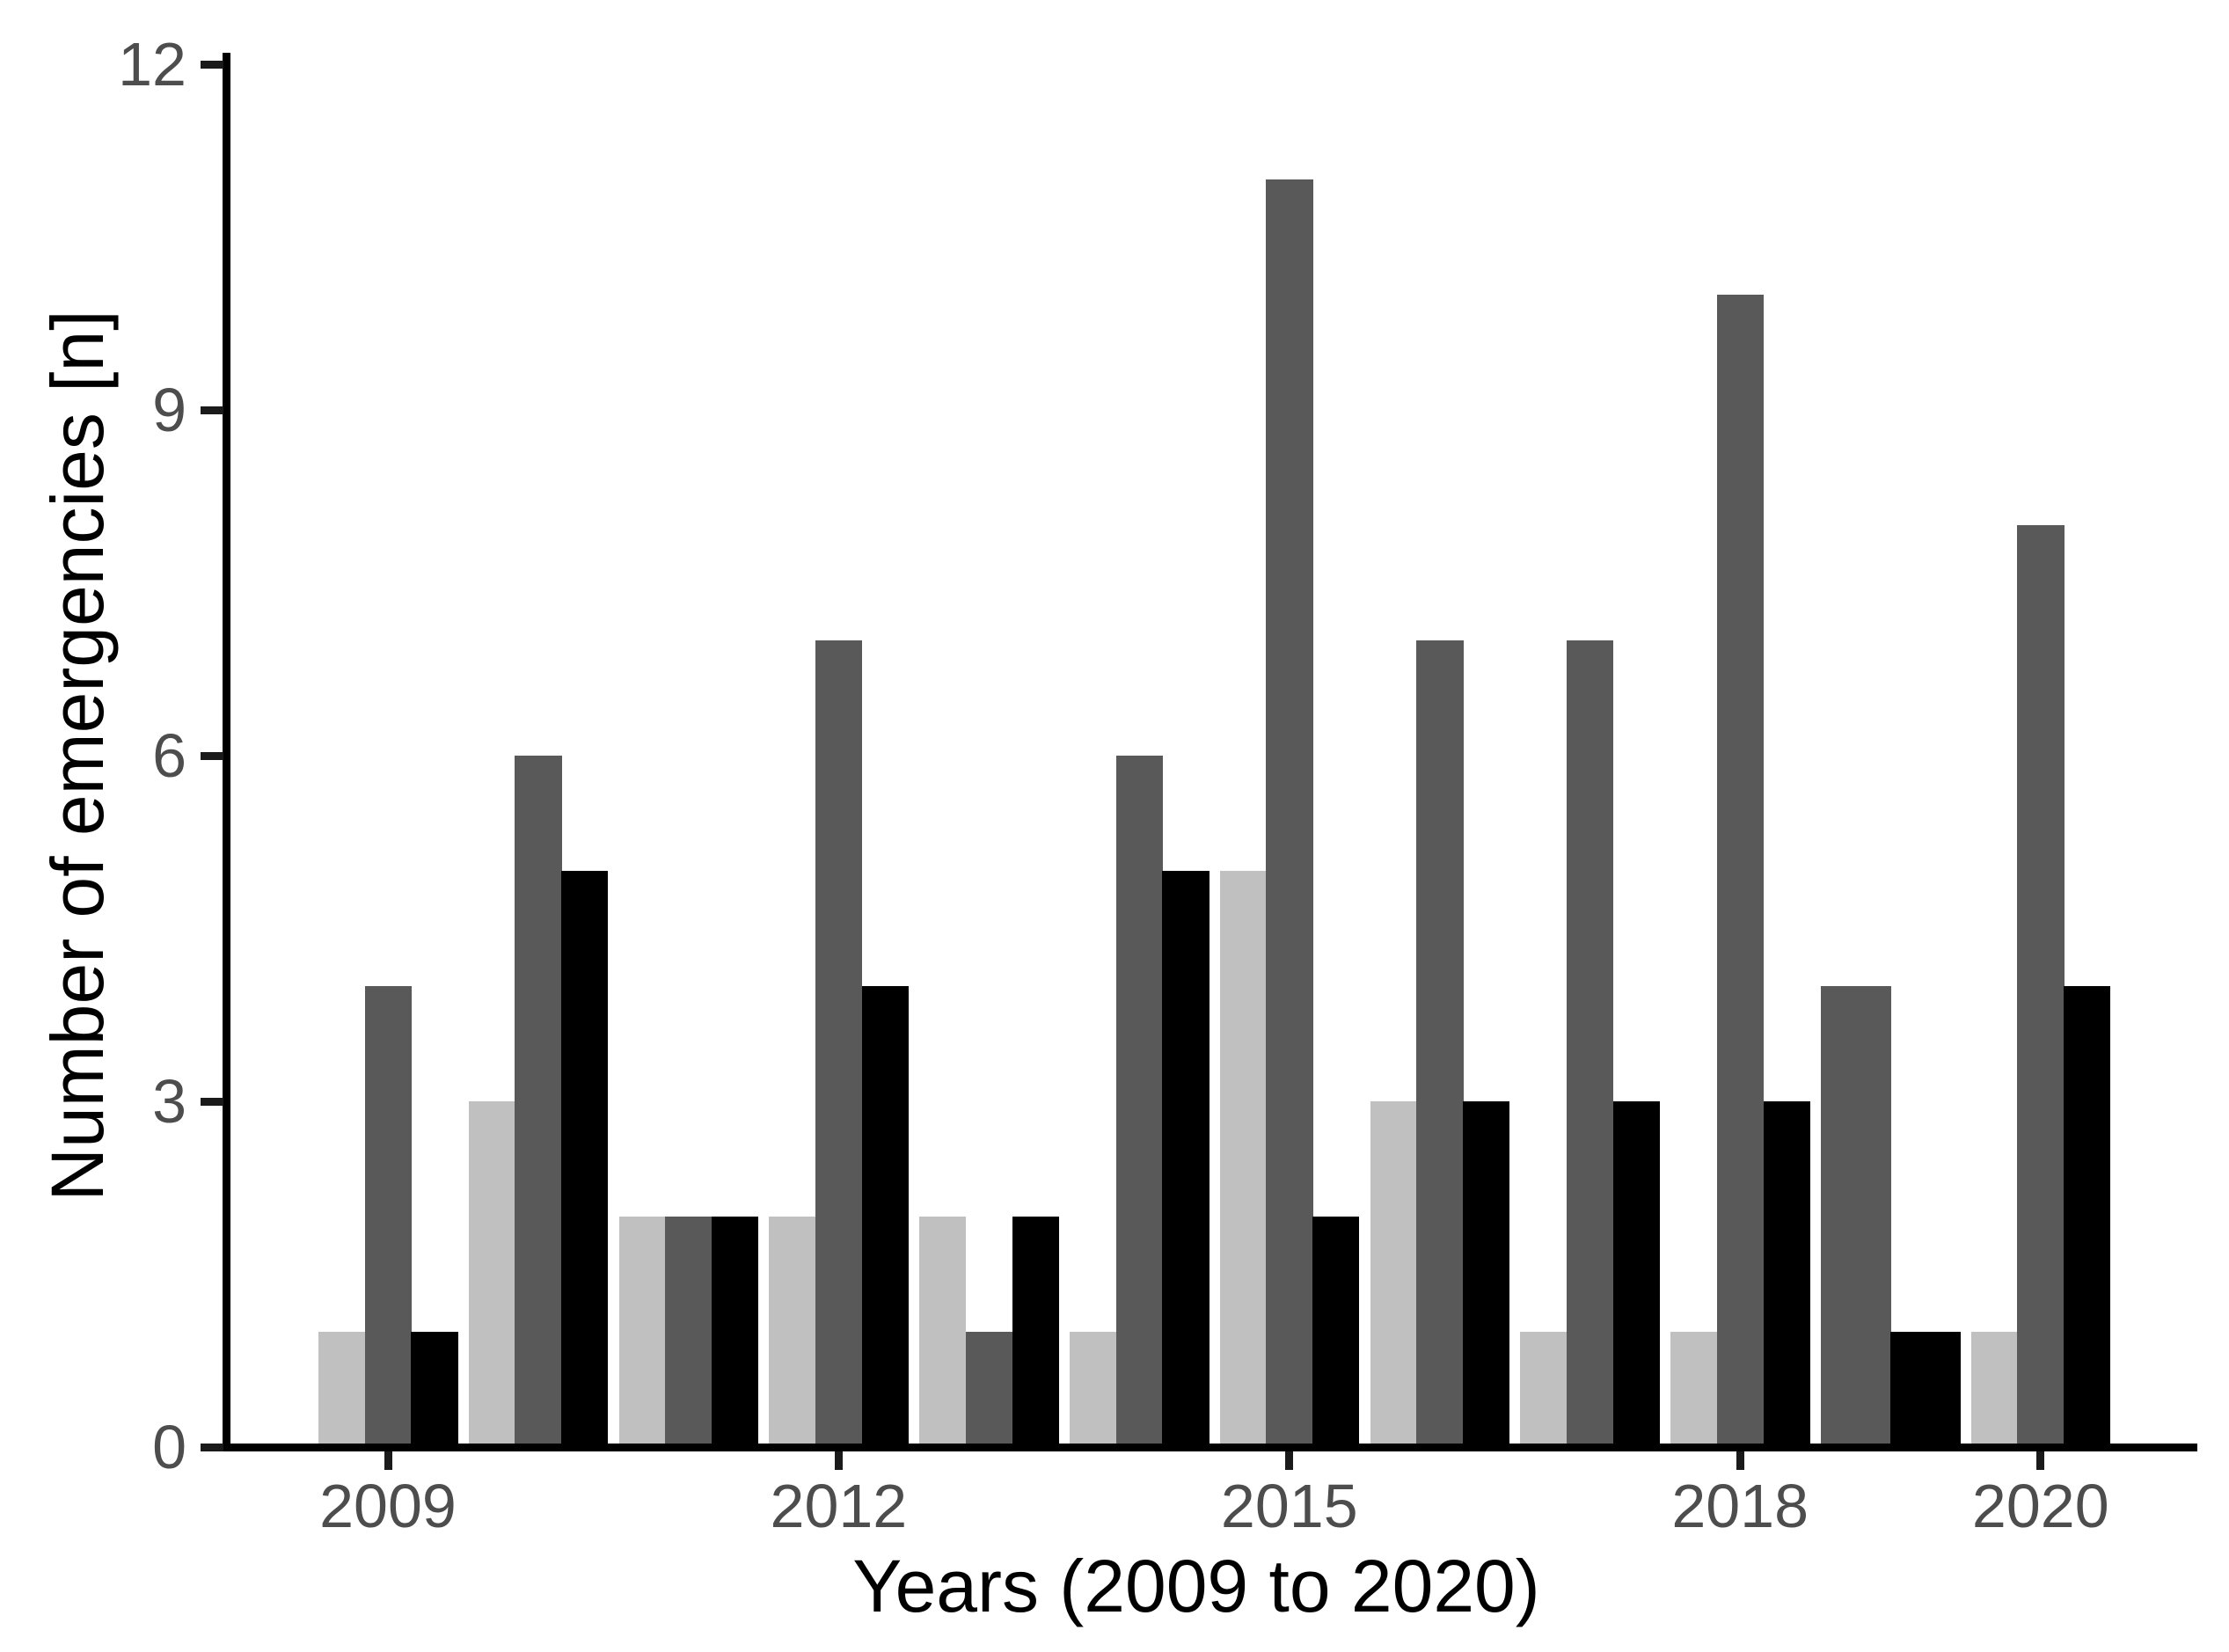  Describe the element at coordinates (1139, 1101) in the screenshot. I see `bar-2014-dark-grey` at that location.